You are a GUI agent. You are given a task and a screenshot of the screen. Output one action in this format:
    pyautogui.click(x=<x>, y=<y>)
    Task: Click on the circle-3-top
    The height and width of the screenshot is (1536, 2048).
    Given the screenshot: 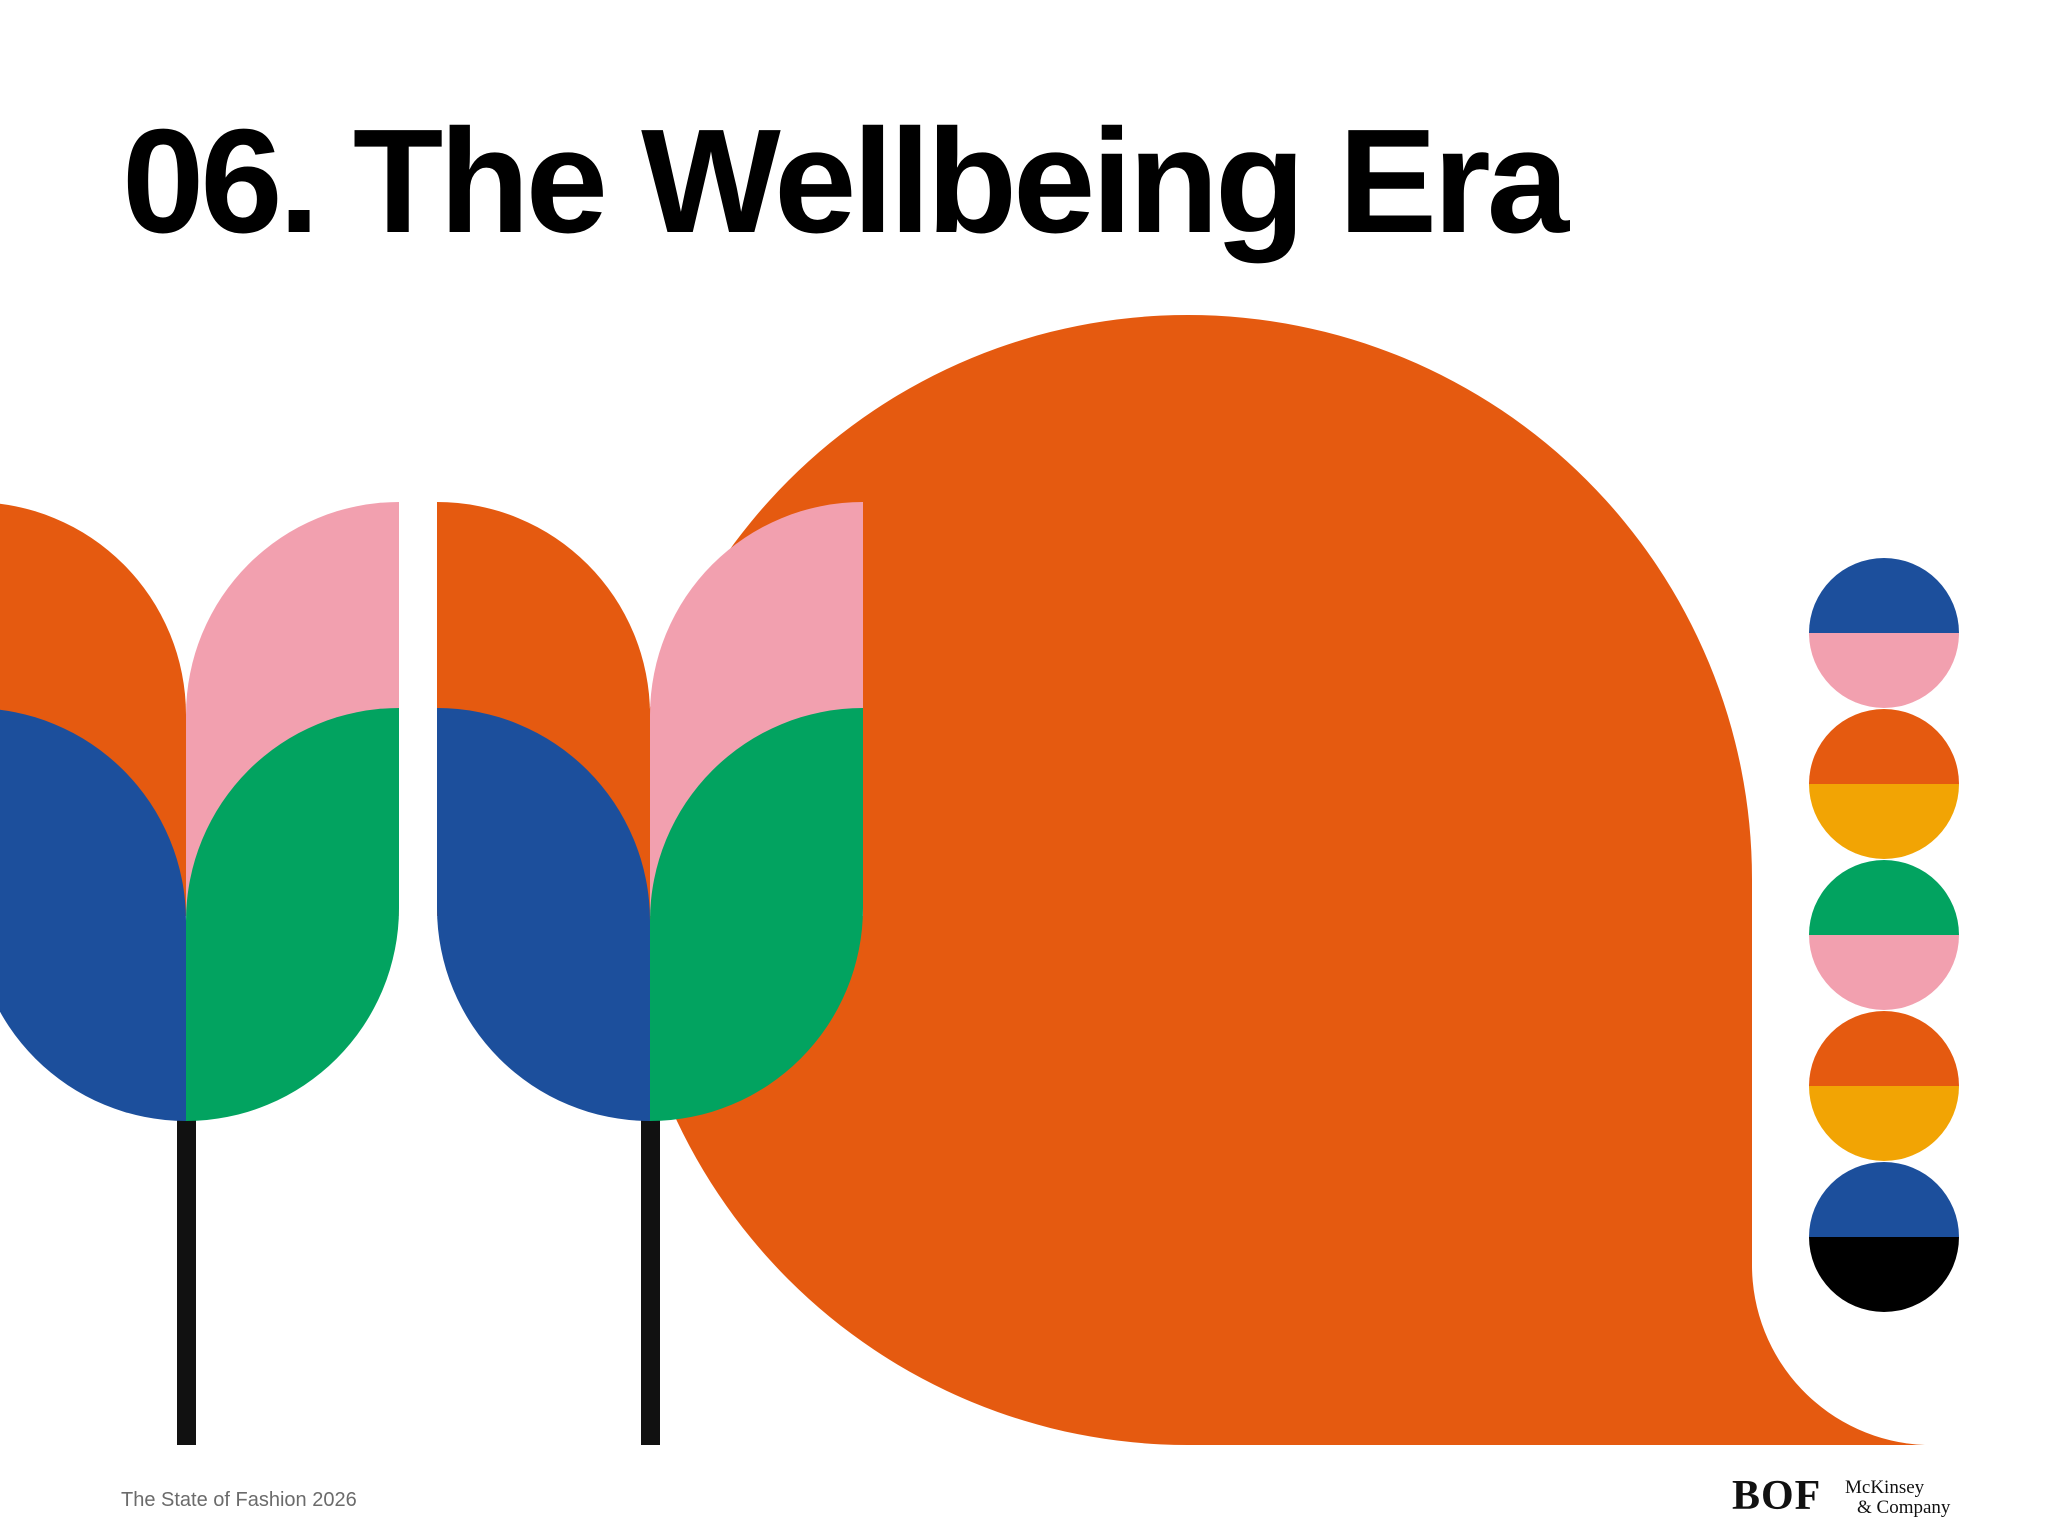 What is the action you would take?
    pyautogui.click(x=1884, y=897)
    